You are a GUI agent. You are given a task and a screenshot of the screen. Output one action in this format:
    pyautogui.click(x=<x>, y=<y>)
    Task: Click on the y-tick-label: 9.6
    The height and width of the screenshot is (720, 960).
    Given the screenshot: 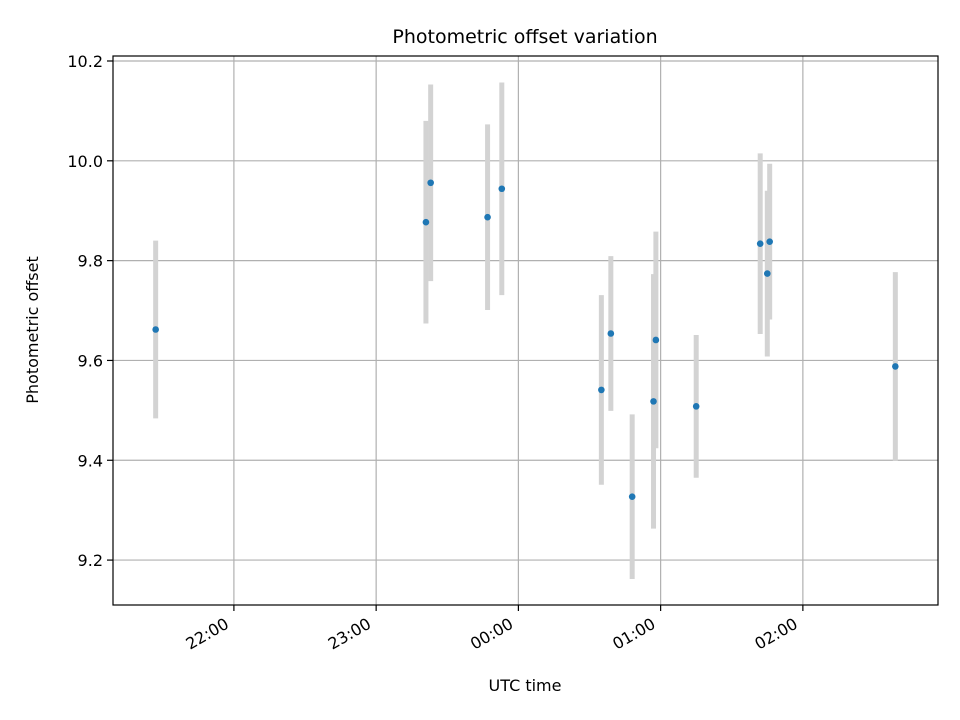 What is the action you would take?
    pyautogui.click(x=90, y=360)
    